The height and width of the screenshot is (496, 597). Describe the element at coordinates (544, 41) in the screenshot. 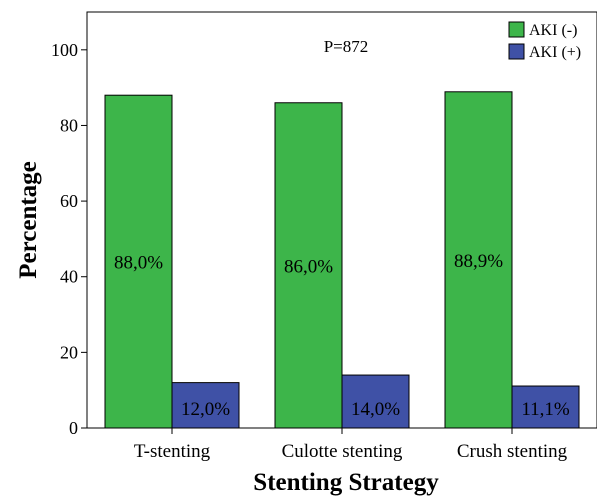

I see `legend: AKI (-) AKI (+)` at that location.